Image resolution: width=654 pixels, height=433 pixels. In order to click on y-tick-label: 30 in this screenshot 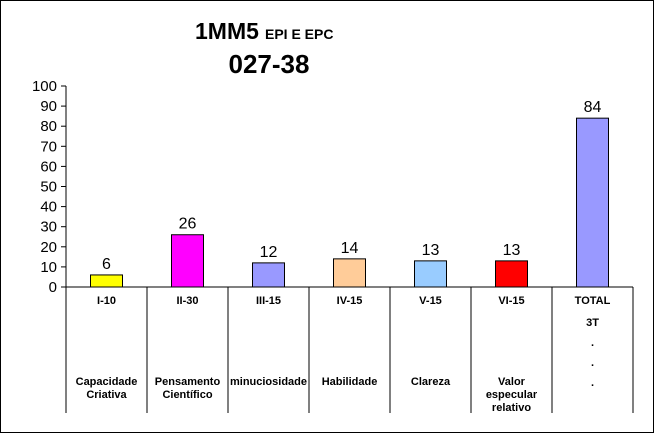, I will do `click(48, 227)`.